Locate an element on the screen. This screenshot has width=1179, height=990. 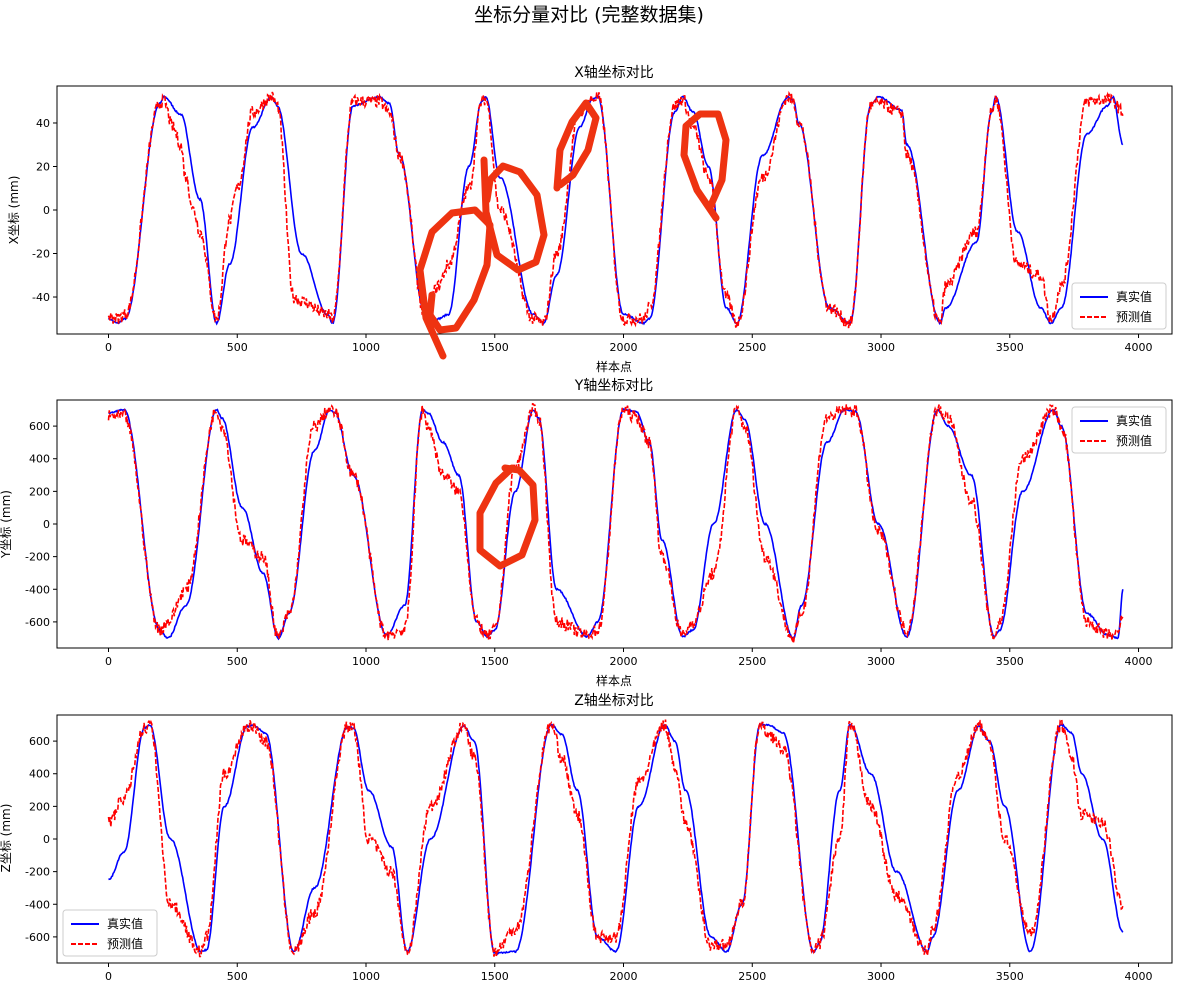
y-label-z: Z坐标 (mm) is located at coordinates (6, 838).